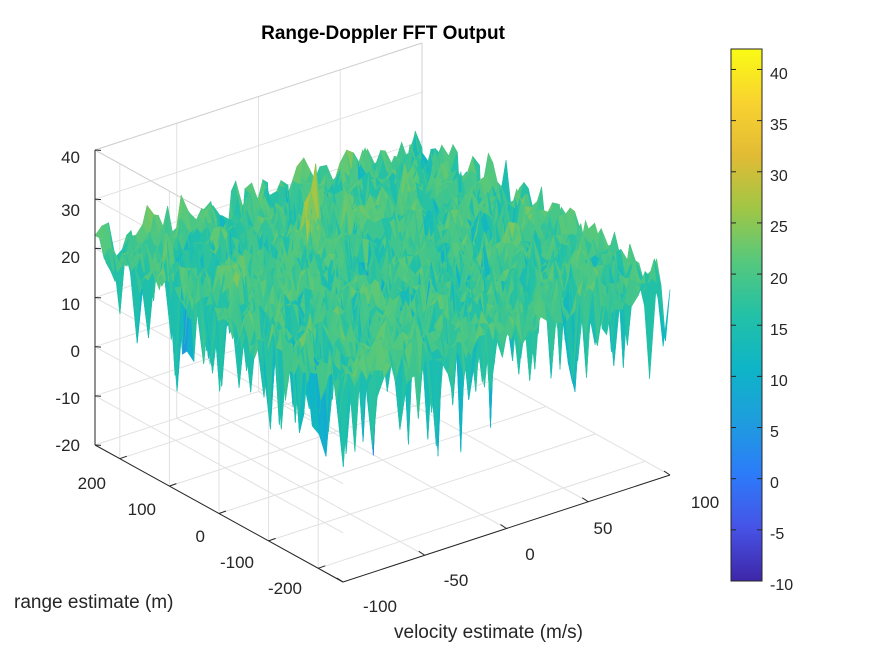 The width and height of the screenshot is (875, 656). What do you see at coordinates (67, 398) in the screenshot?
I see `z-tick-label: -10` at bounding box center [67, 398].